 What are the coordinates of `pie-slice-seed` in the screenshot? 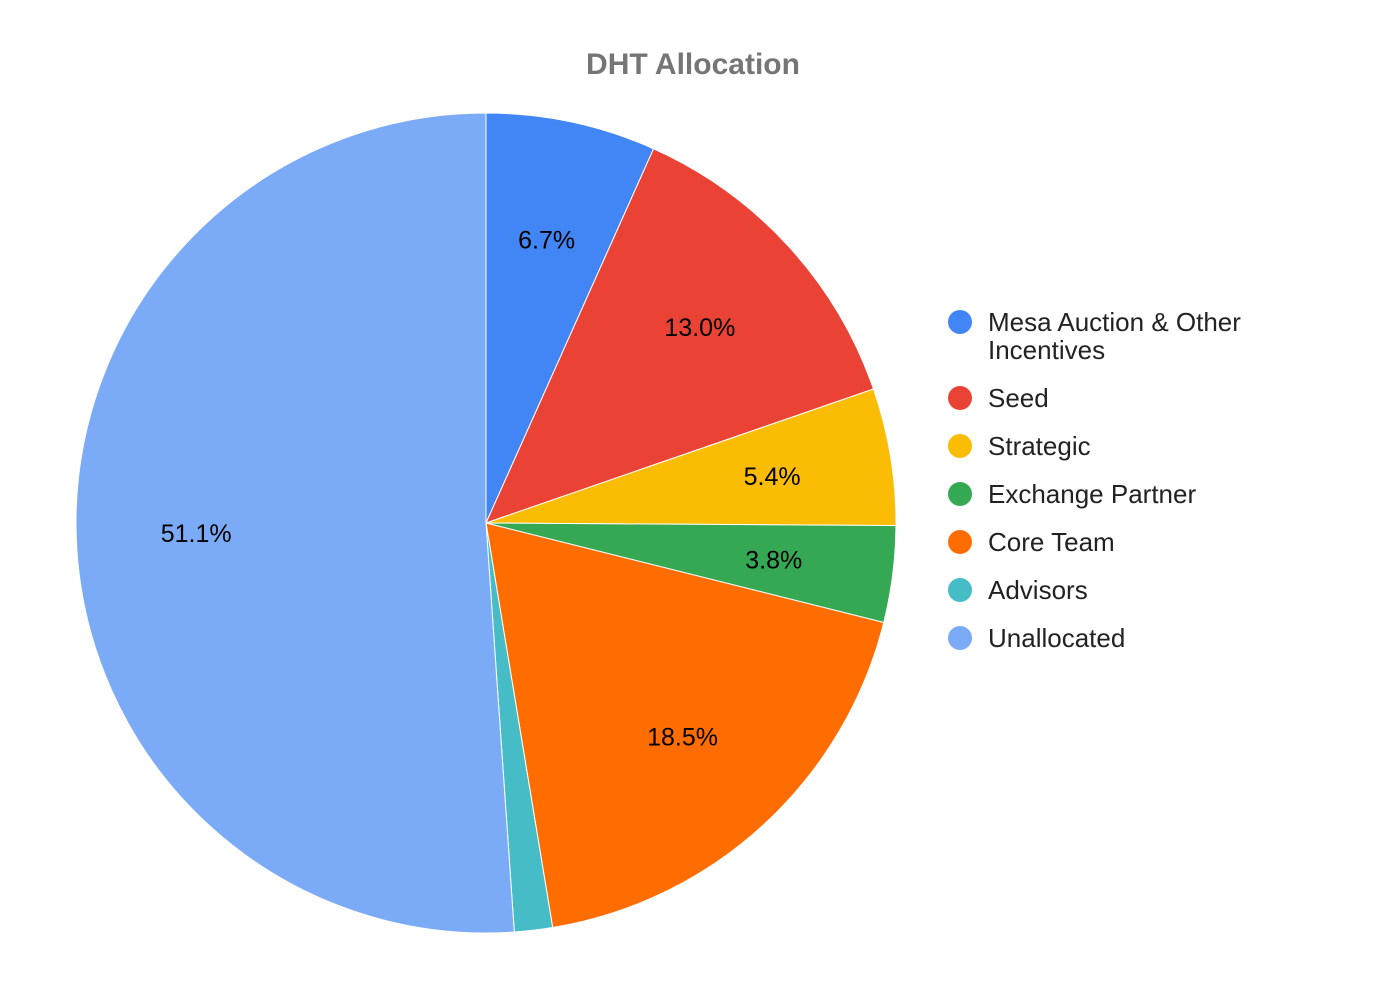 It's located at (680, 336).